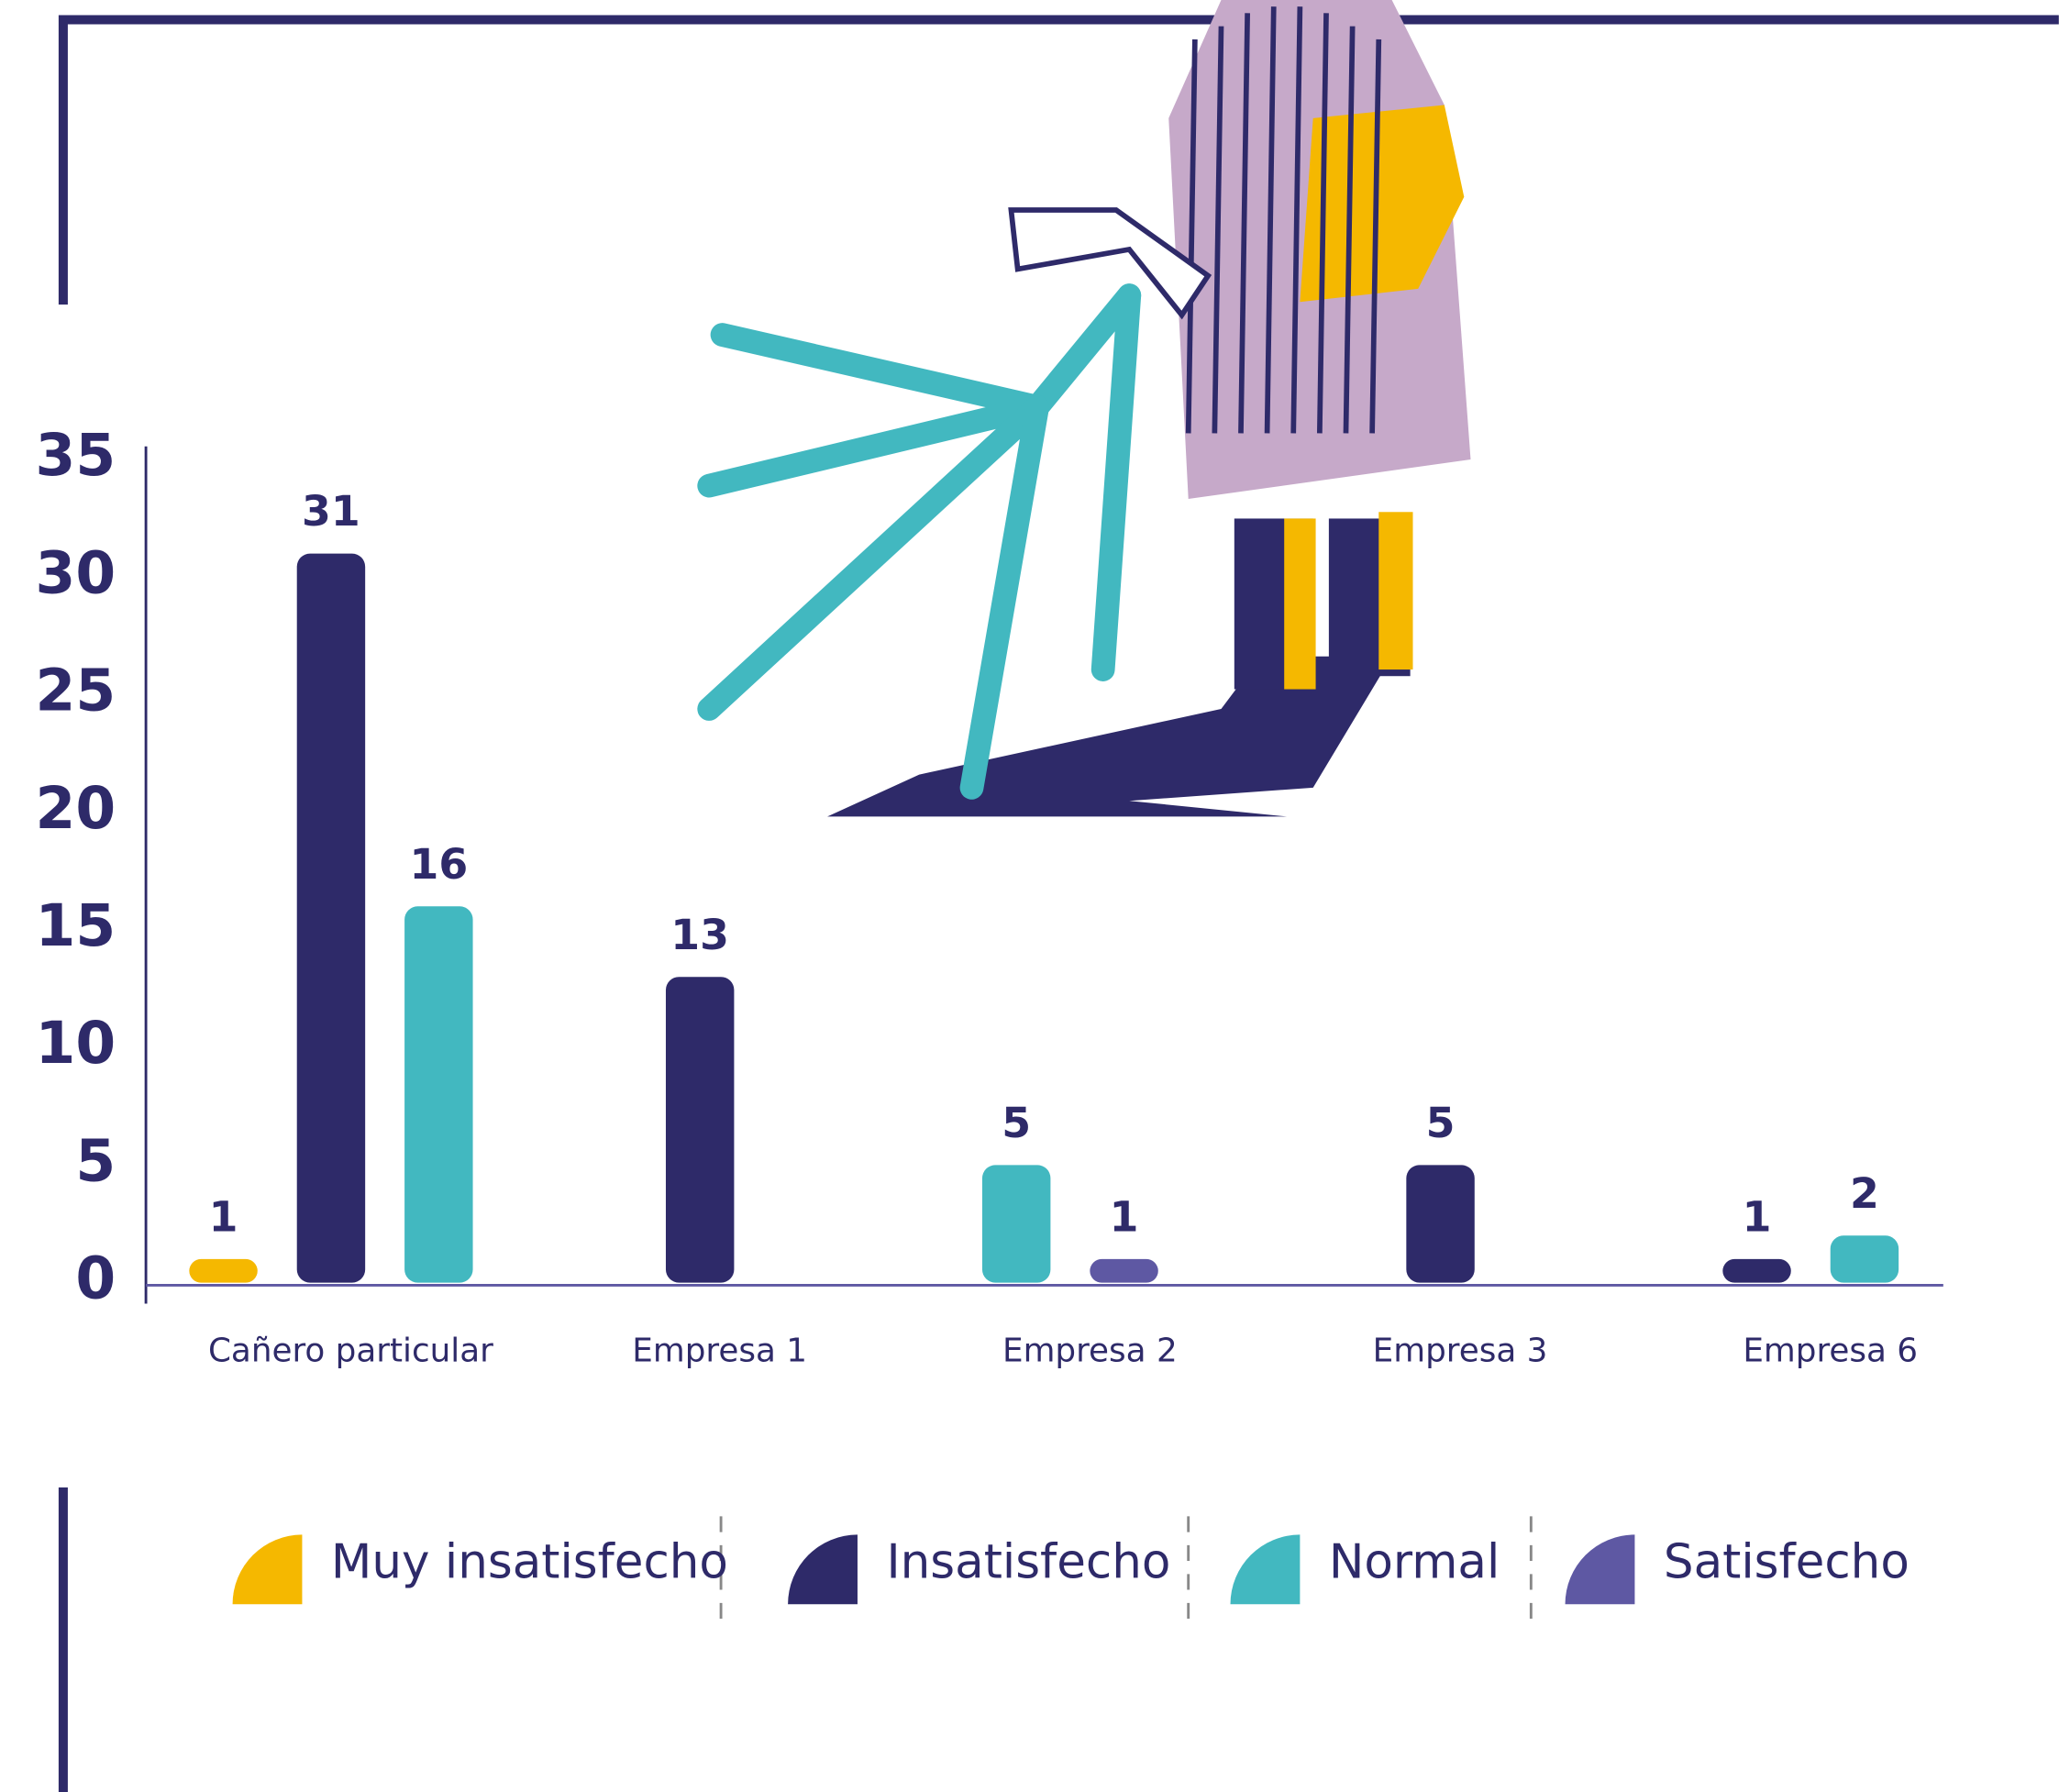  What do you see at coordinates (95, 1160) in the screenshot?
I see `y-tick-label: 5` at bounding box center [95, 1160].